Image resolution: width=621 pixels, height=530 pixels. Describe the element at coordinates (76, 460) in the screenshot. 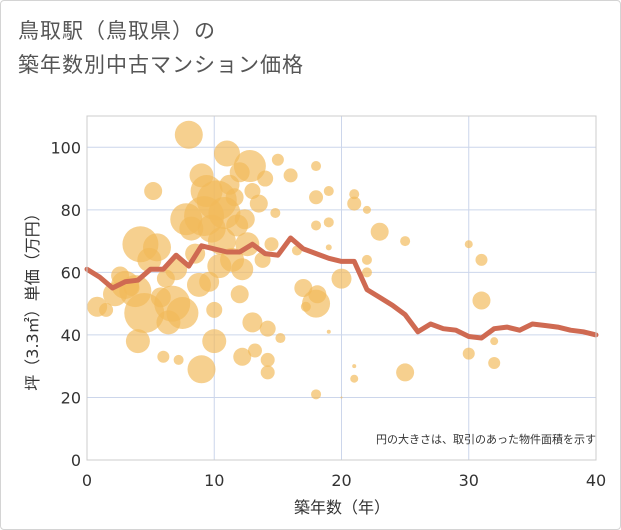

I see `y-tick-label: 0` at that location.